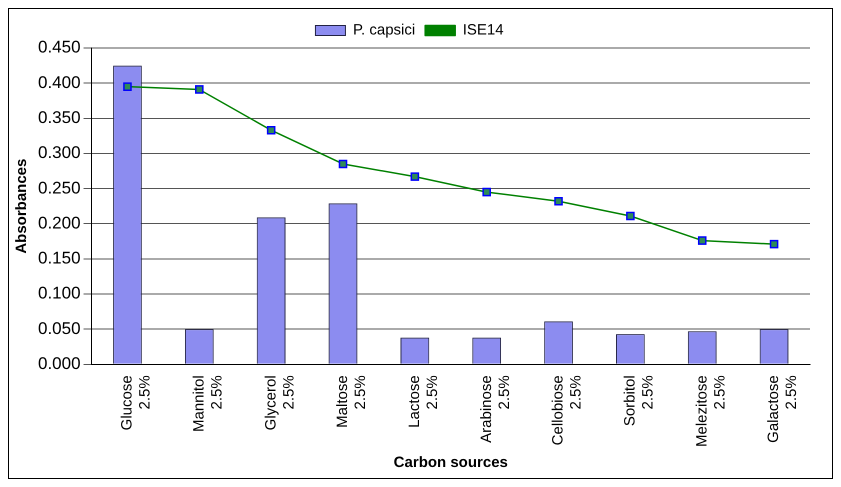 The height and width of the screenshot is (487, 841). I want to click on x-tick-label: Cellobiose 2.5%, so click(567, 410).